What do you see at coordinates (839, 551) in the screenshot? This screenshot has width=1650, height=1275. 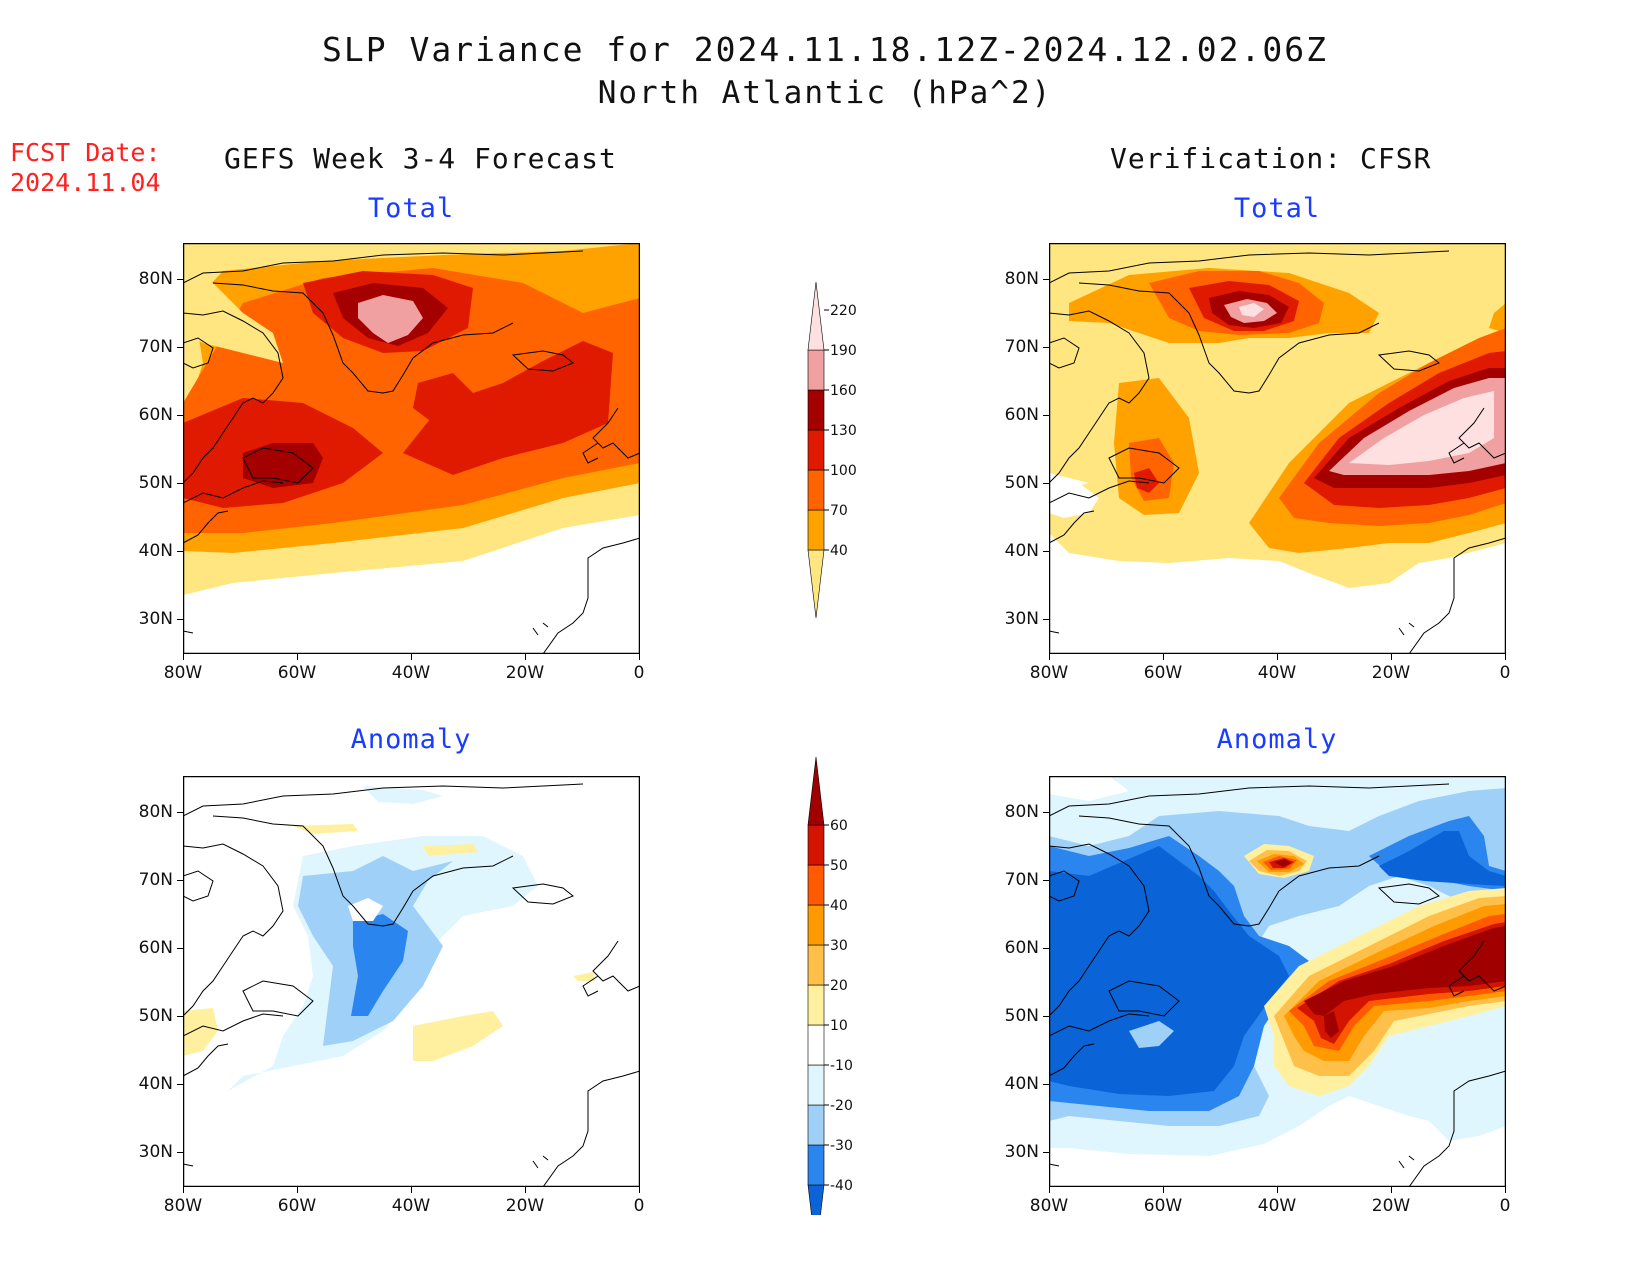 I see `colorbar-label: 40` at bounding box center [839, 551].